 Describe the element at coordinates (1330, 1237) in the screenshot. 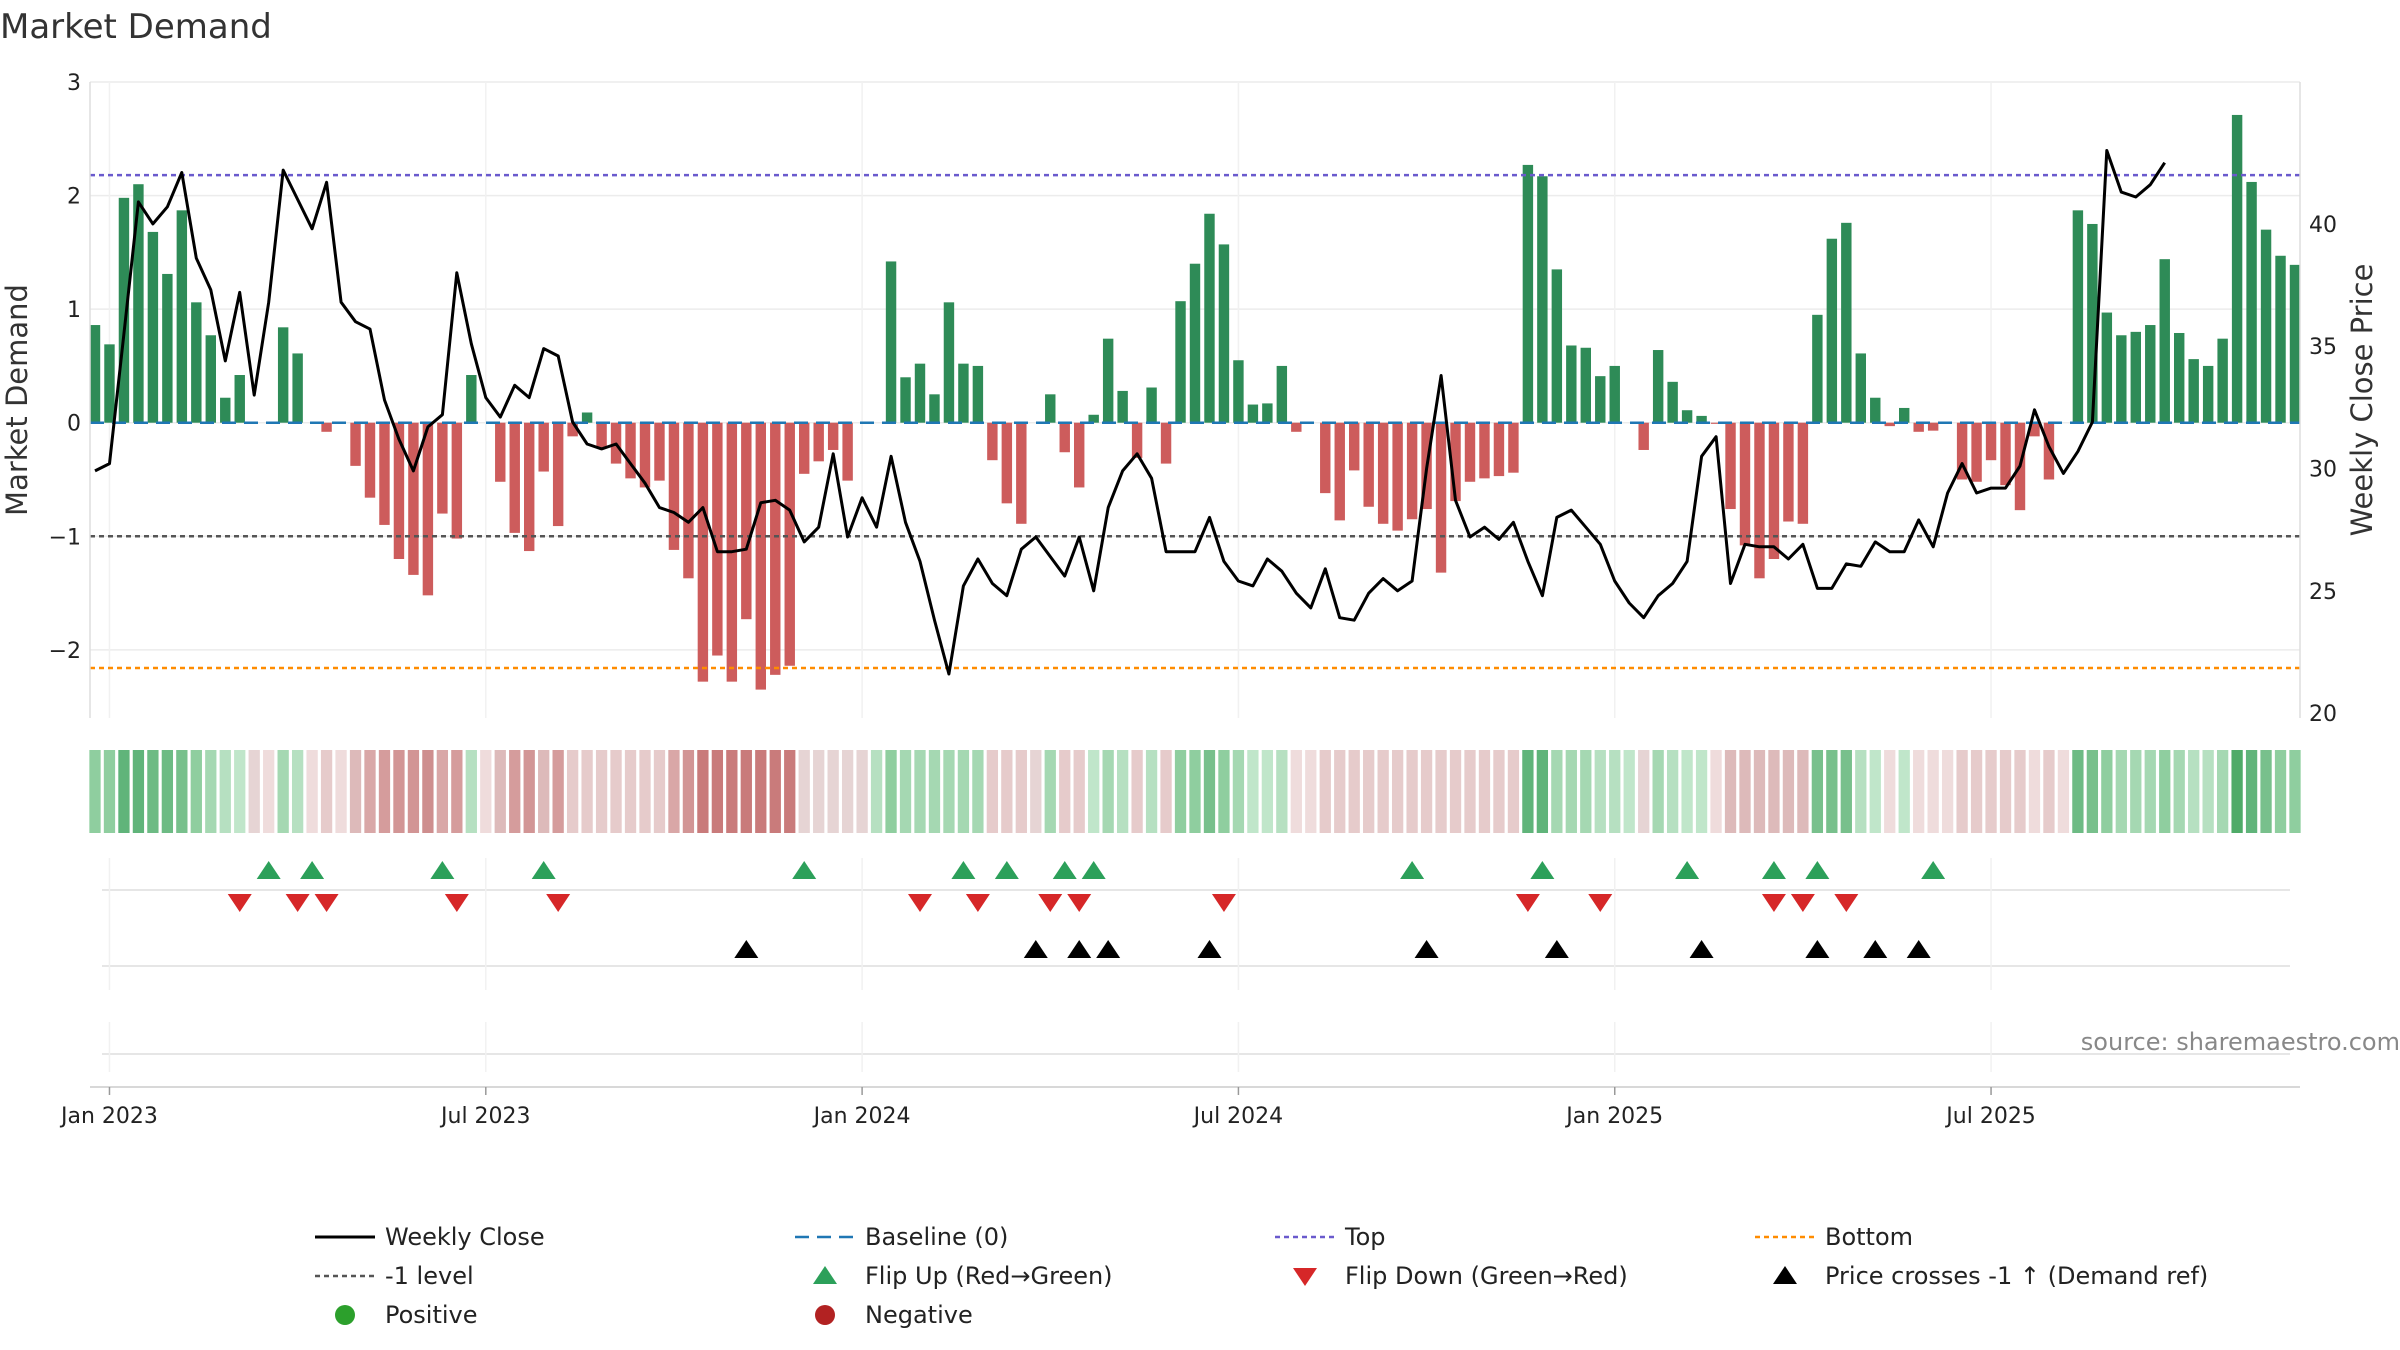

I see `legend-item: Top` at that location.